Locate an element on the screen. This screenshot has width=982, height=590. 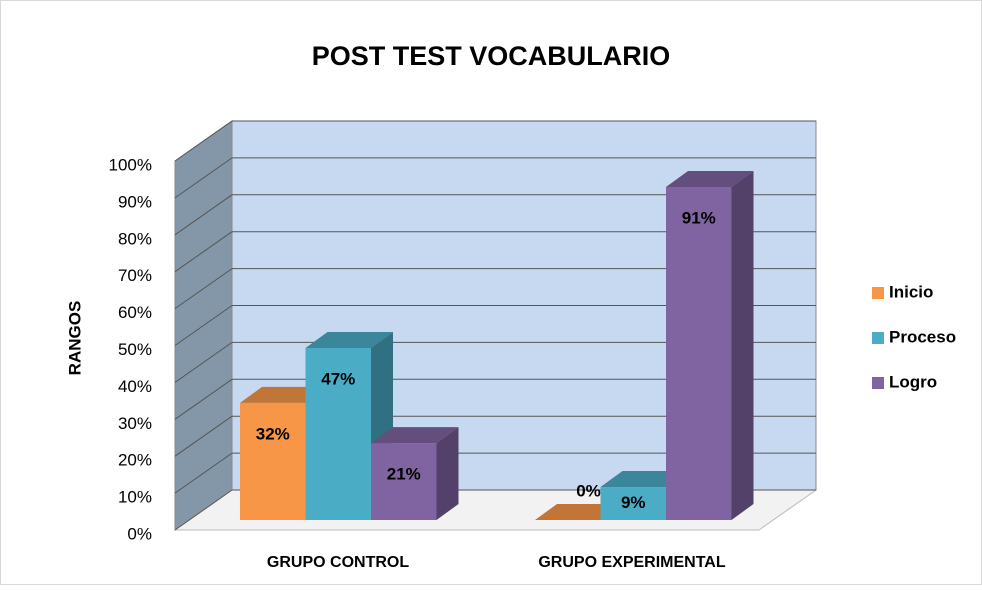
y-tick-label: 70% is located at coordinates (135, 275).